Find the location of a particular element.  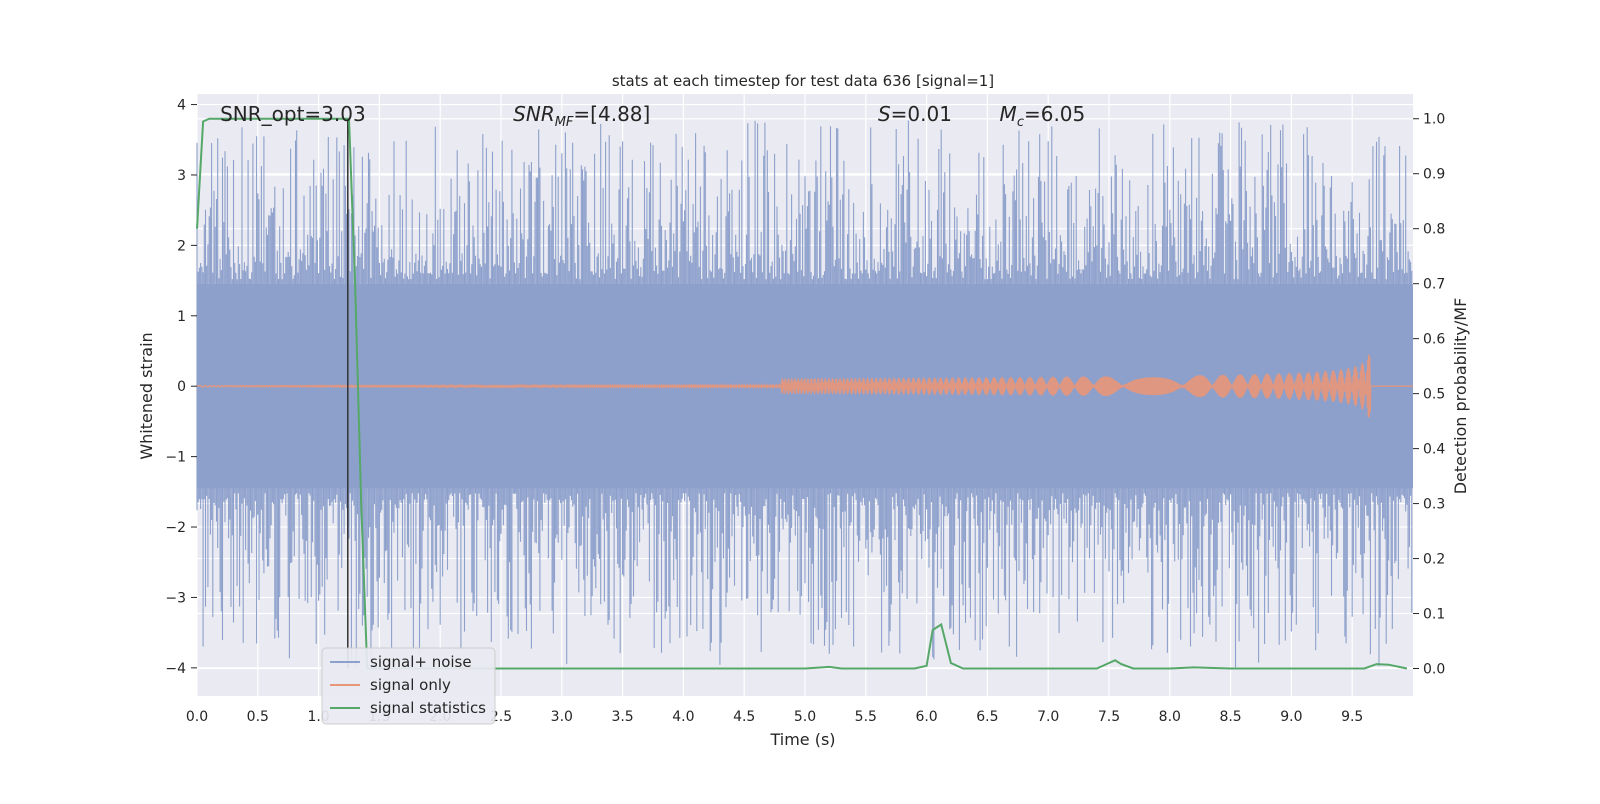

x-tick-label: 0.0 is located at coordinates (197, 717).